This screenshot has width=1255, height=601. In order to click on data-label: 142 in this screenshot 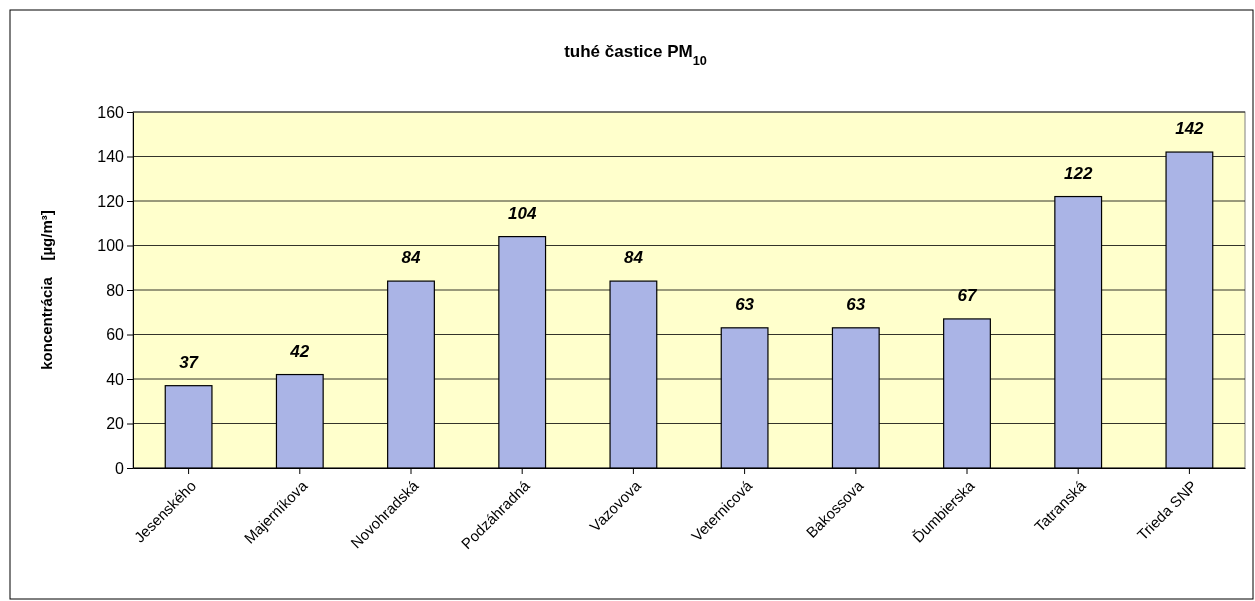, I will do `click(1190, 129)`.